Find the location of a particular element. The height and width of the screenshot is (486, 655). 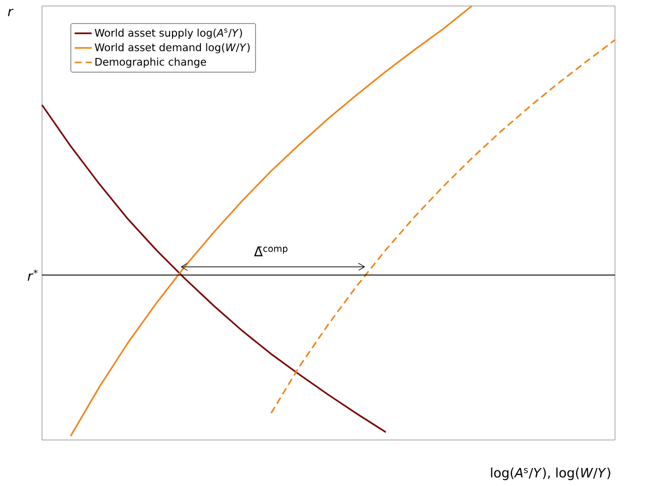

legend-label: Demographic change is located at coordinates (150, 63).